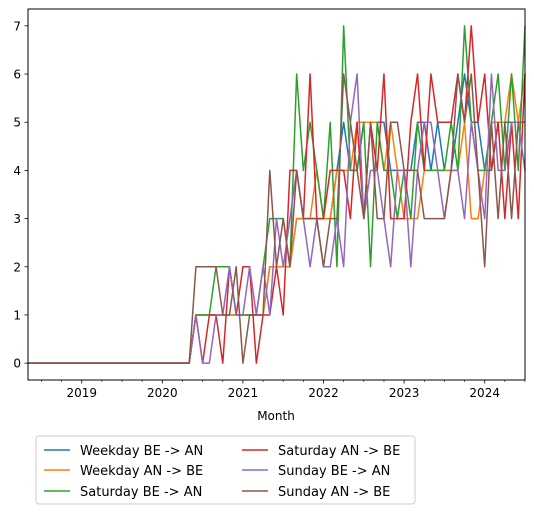 The width and height of the screenshot is (534, 515). What do you see at coordinates (243, 393) in the screenshot?
I see `x-tick-label: 2021` at bounding box center [243, 393].